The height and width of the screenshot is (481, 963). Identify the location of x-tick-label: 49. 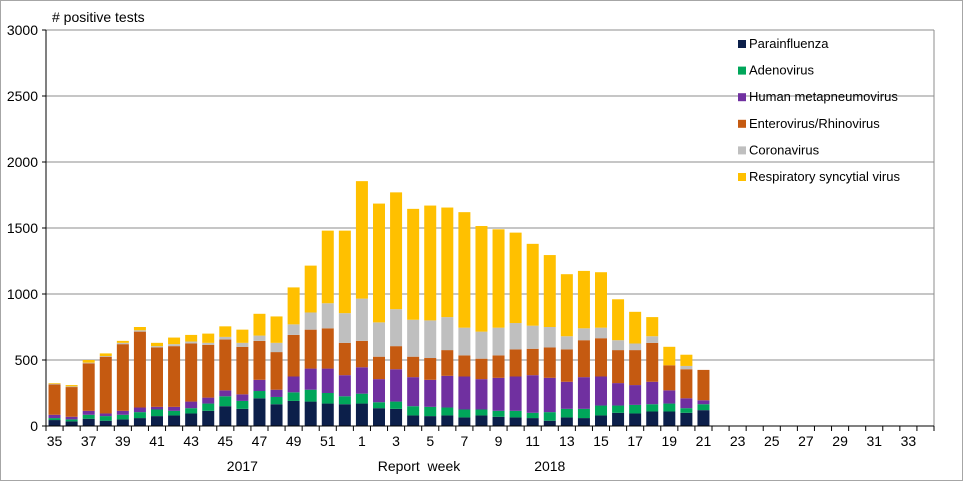
(294, 441).